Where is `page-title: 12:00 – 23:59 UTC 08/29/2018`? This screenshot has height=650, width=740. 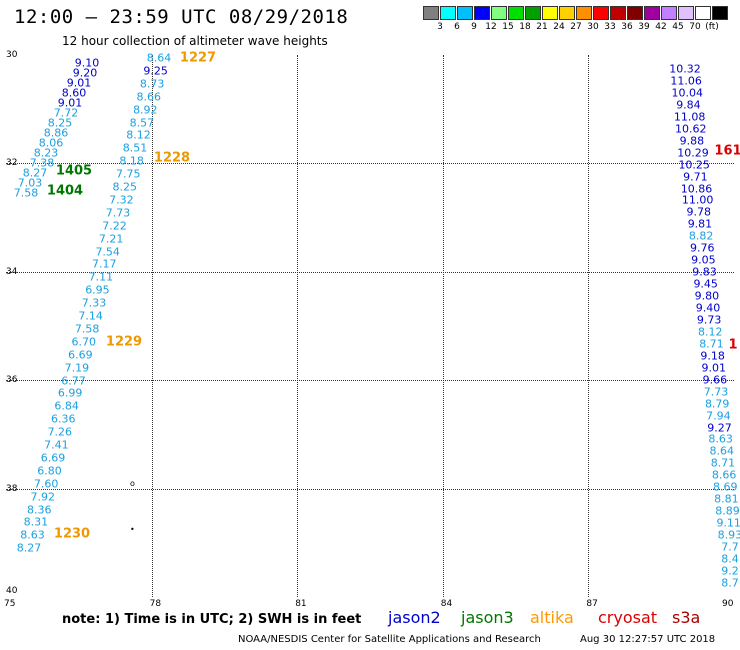 page-title: 12:00 – 23:59 UTC 08/29/2018 is located at coordinates (181, 17).